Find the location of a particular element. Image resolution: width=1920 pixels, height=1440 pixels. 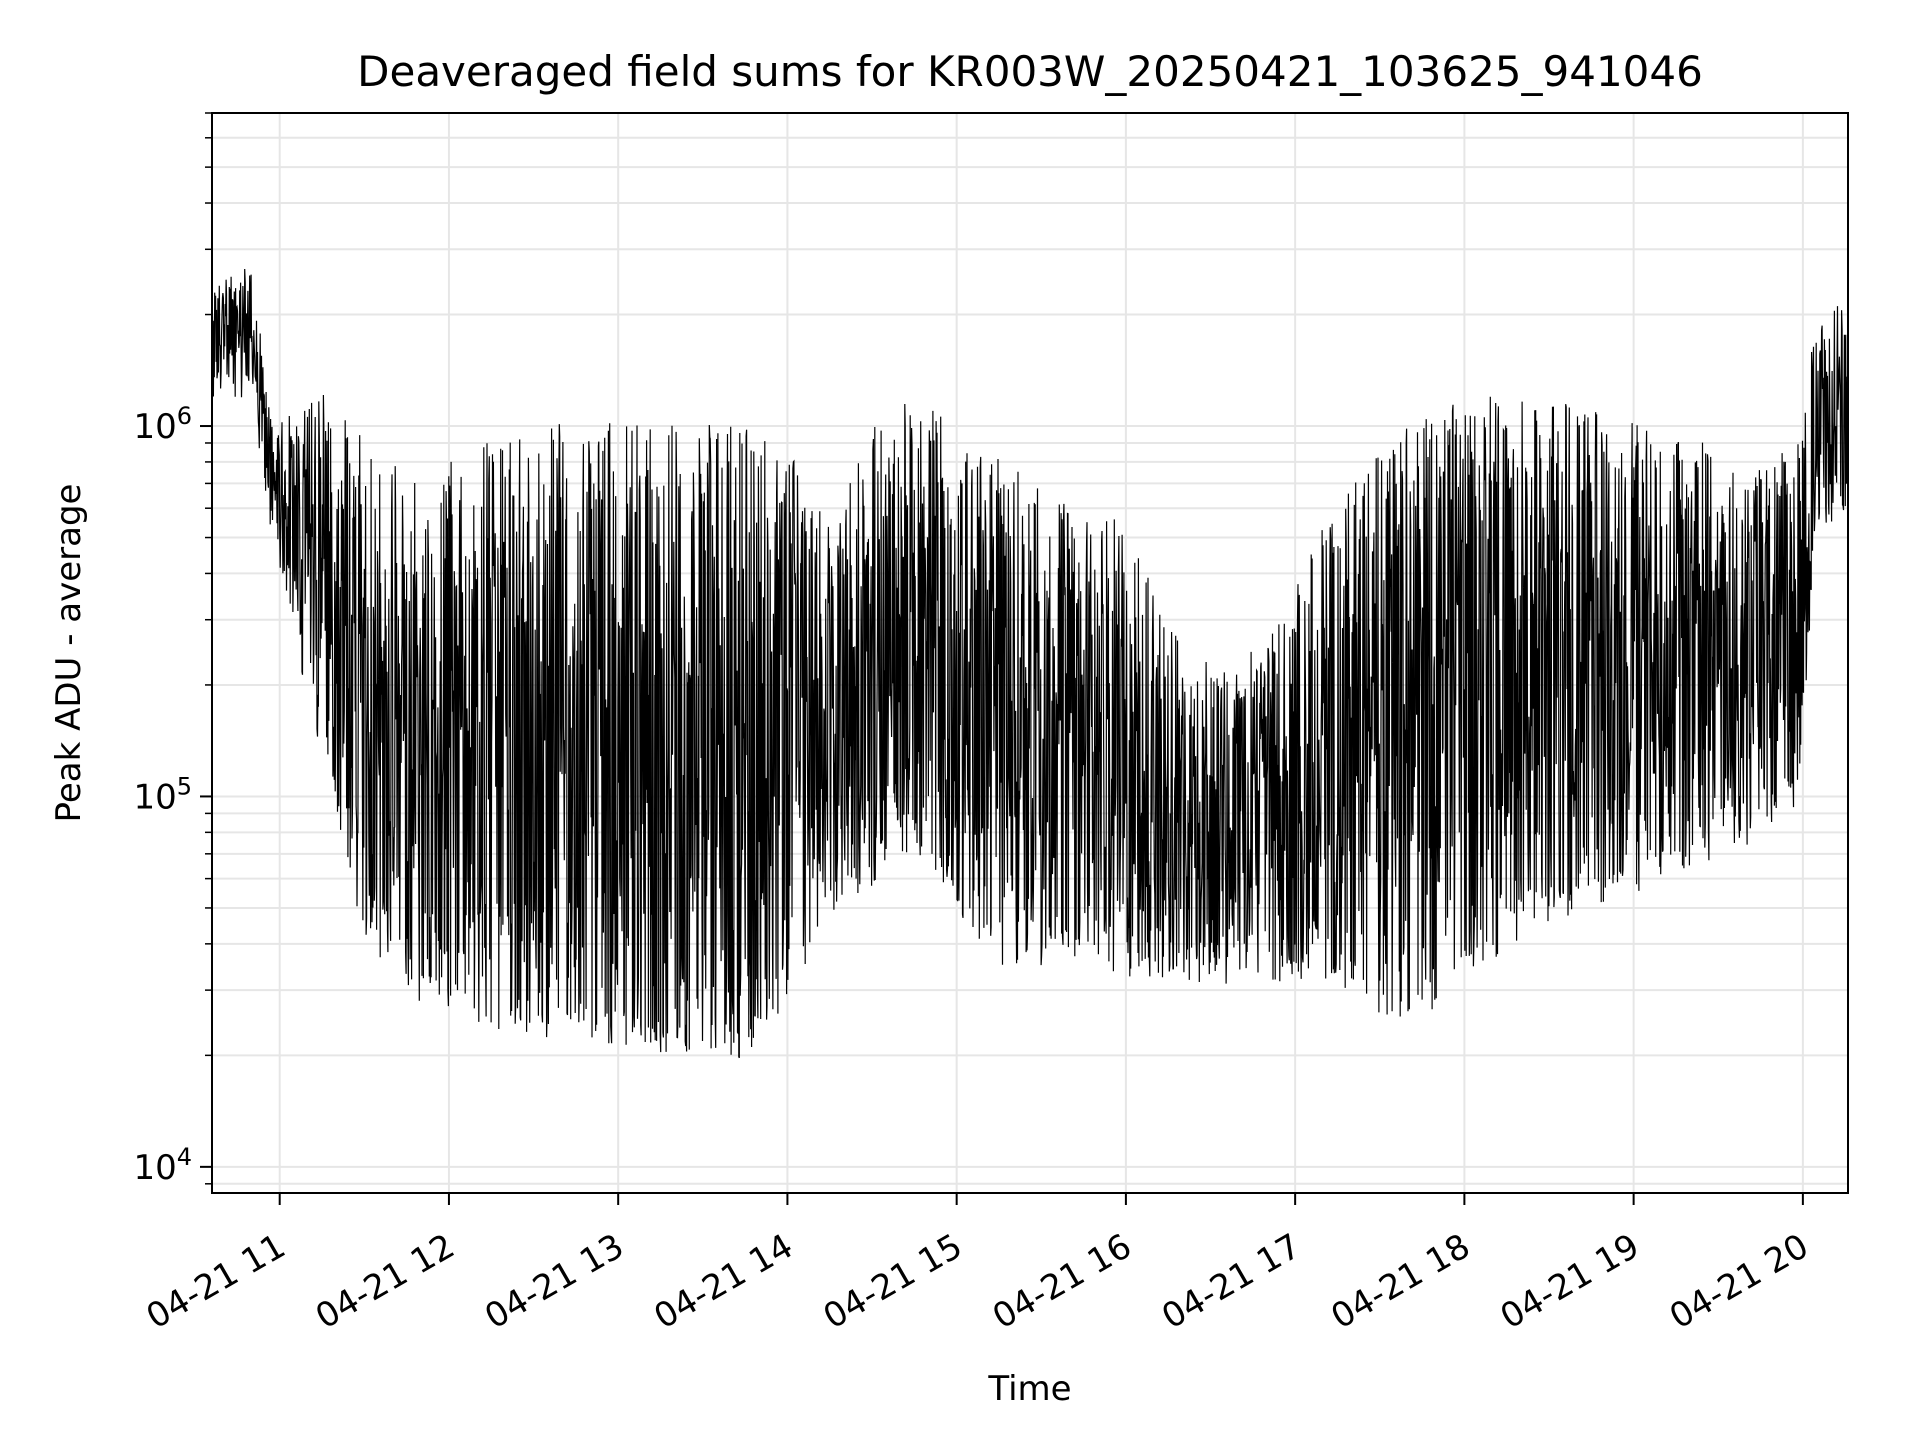

y-axis-label: Peak ADU - average is located at coordinates (69, 653).